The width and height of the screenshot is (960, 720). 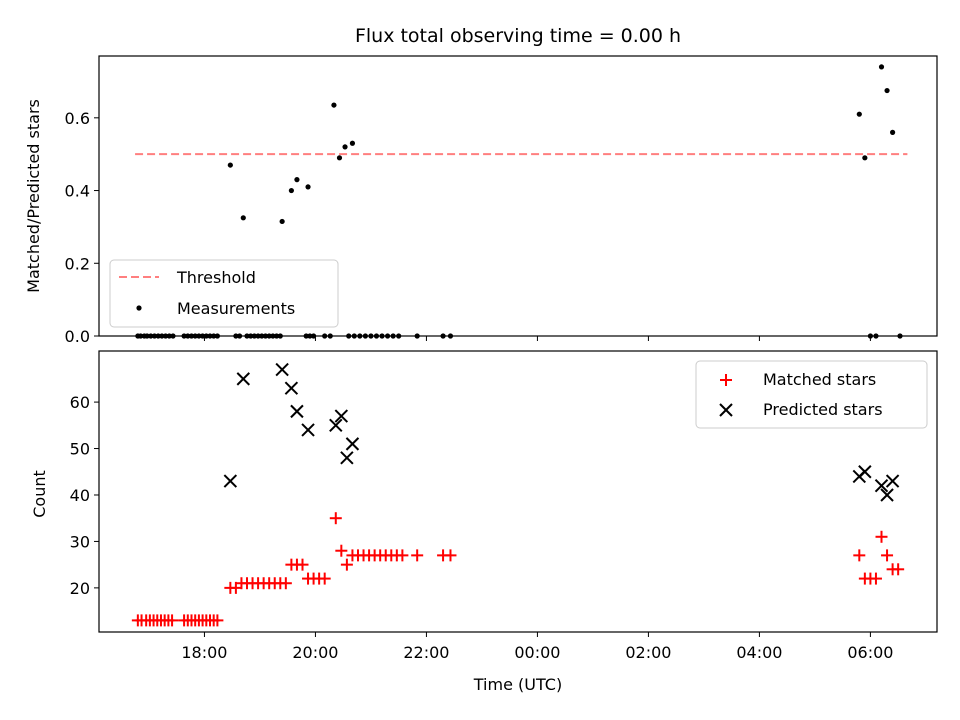 I want to click on legend-measurements-label: Measurements, so click(x=236, y=308).